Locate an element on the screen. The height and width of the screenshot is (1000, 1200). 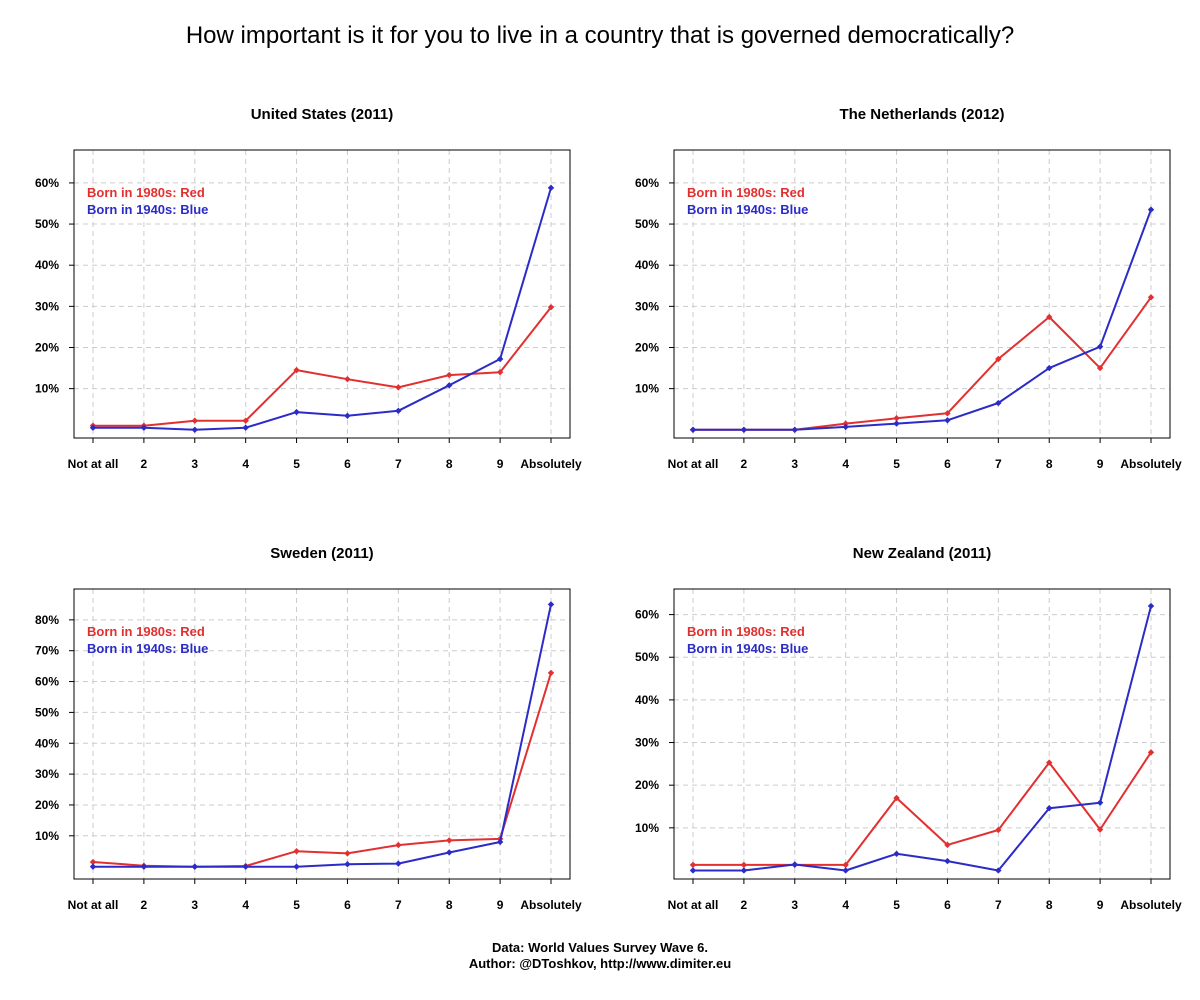
x-tick-label: 6 is located at coordinates (347, 905).